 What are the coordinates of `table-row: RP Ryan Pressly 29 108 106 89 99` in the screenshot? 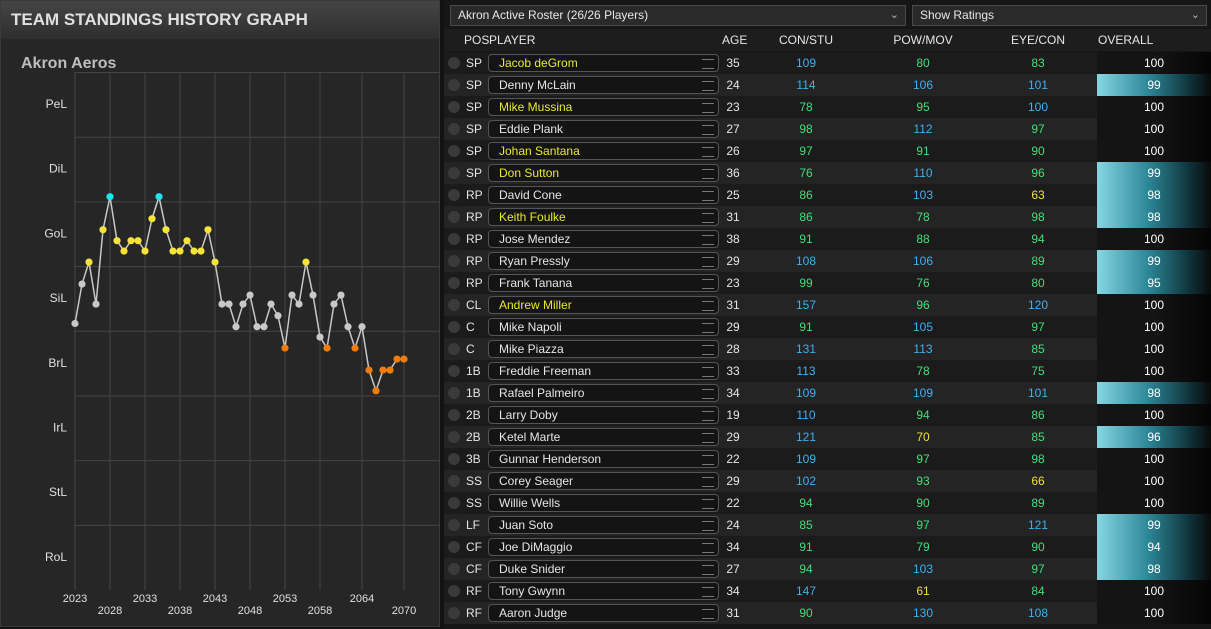 It's located at (827, 261).